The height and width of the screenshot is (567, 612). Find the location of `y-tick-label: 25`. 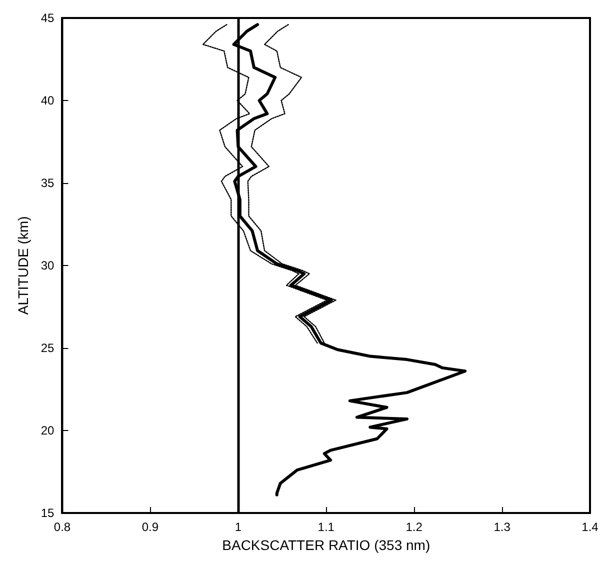

y-tick-label: 25 is located at coordinates (47, 348).